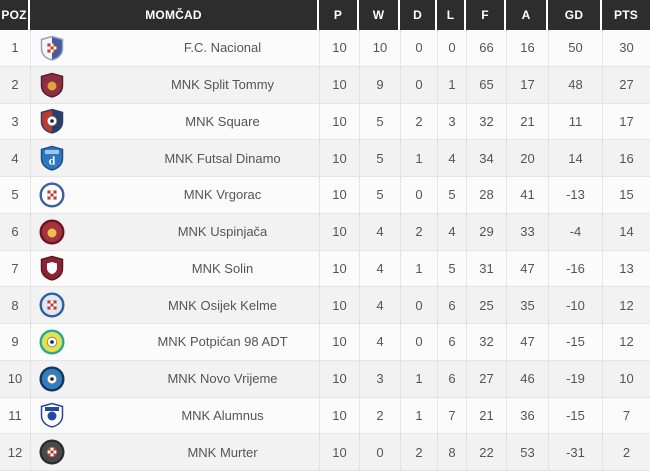 The image size is (650, 471). I want to click on header-f: F, so click(486, 15).